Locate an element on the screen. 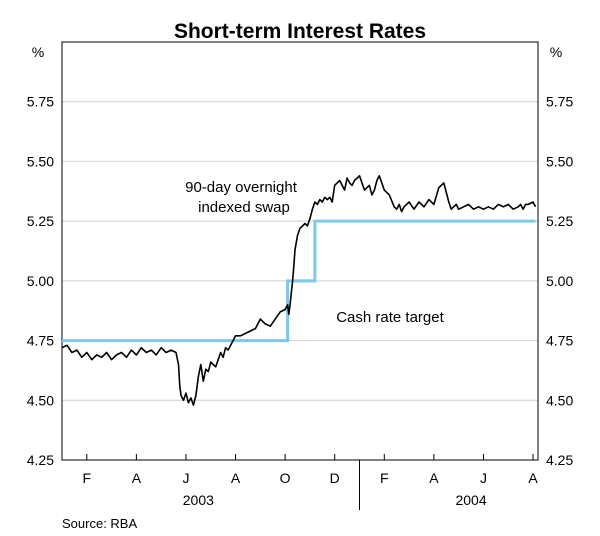  y-tick-left-label: 4.25 is located at coordinates (40, 460).